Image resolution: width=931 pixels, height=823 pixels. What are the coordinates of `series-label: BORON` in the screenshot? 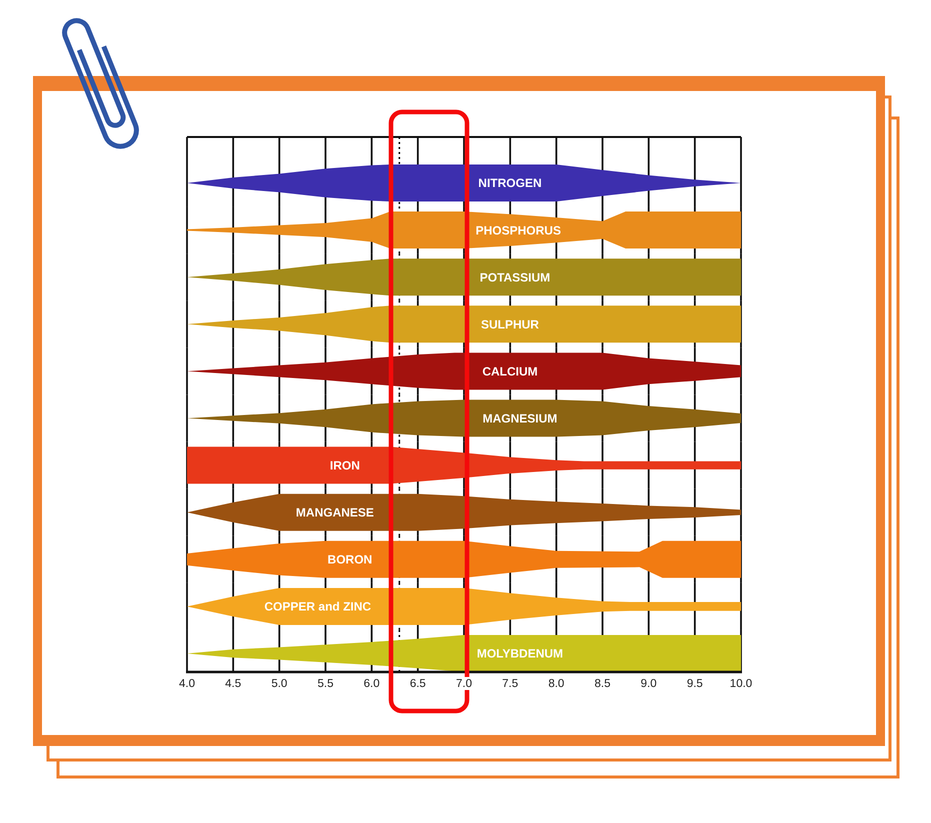 It's located at (350, 559).